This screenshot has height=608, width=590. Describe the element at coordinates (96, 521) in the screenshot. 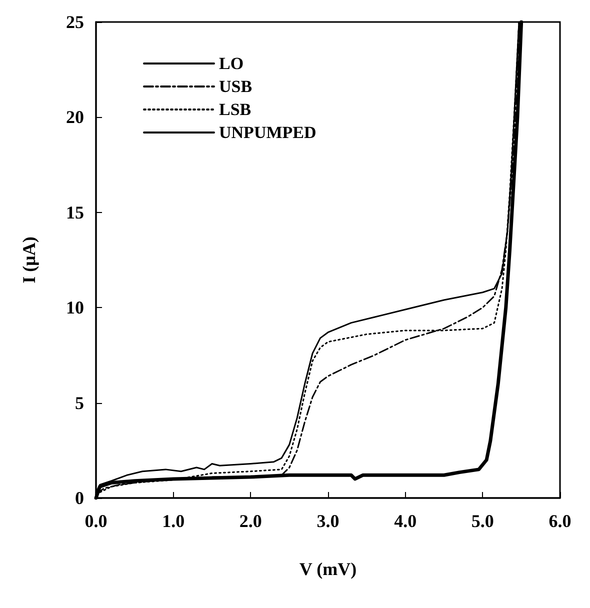

I see `x-tick-label: 0.0` at that location.